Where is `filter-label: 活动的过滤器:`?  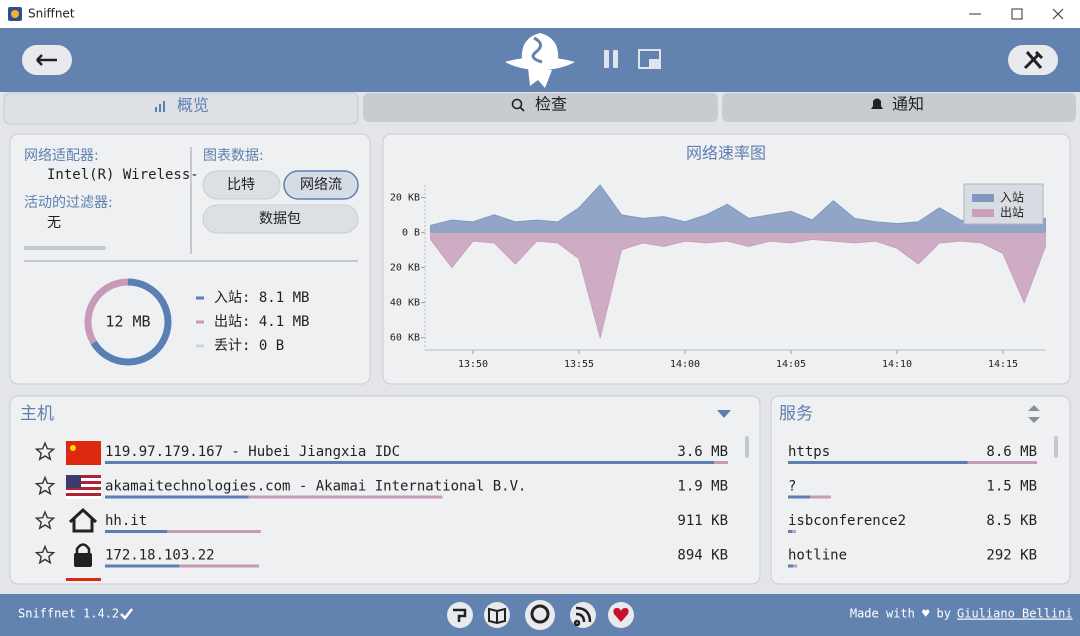
filter-label: 活动的过滤器: is located at coordinates (68, 203).